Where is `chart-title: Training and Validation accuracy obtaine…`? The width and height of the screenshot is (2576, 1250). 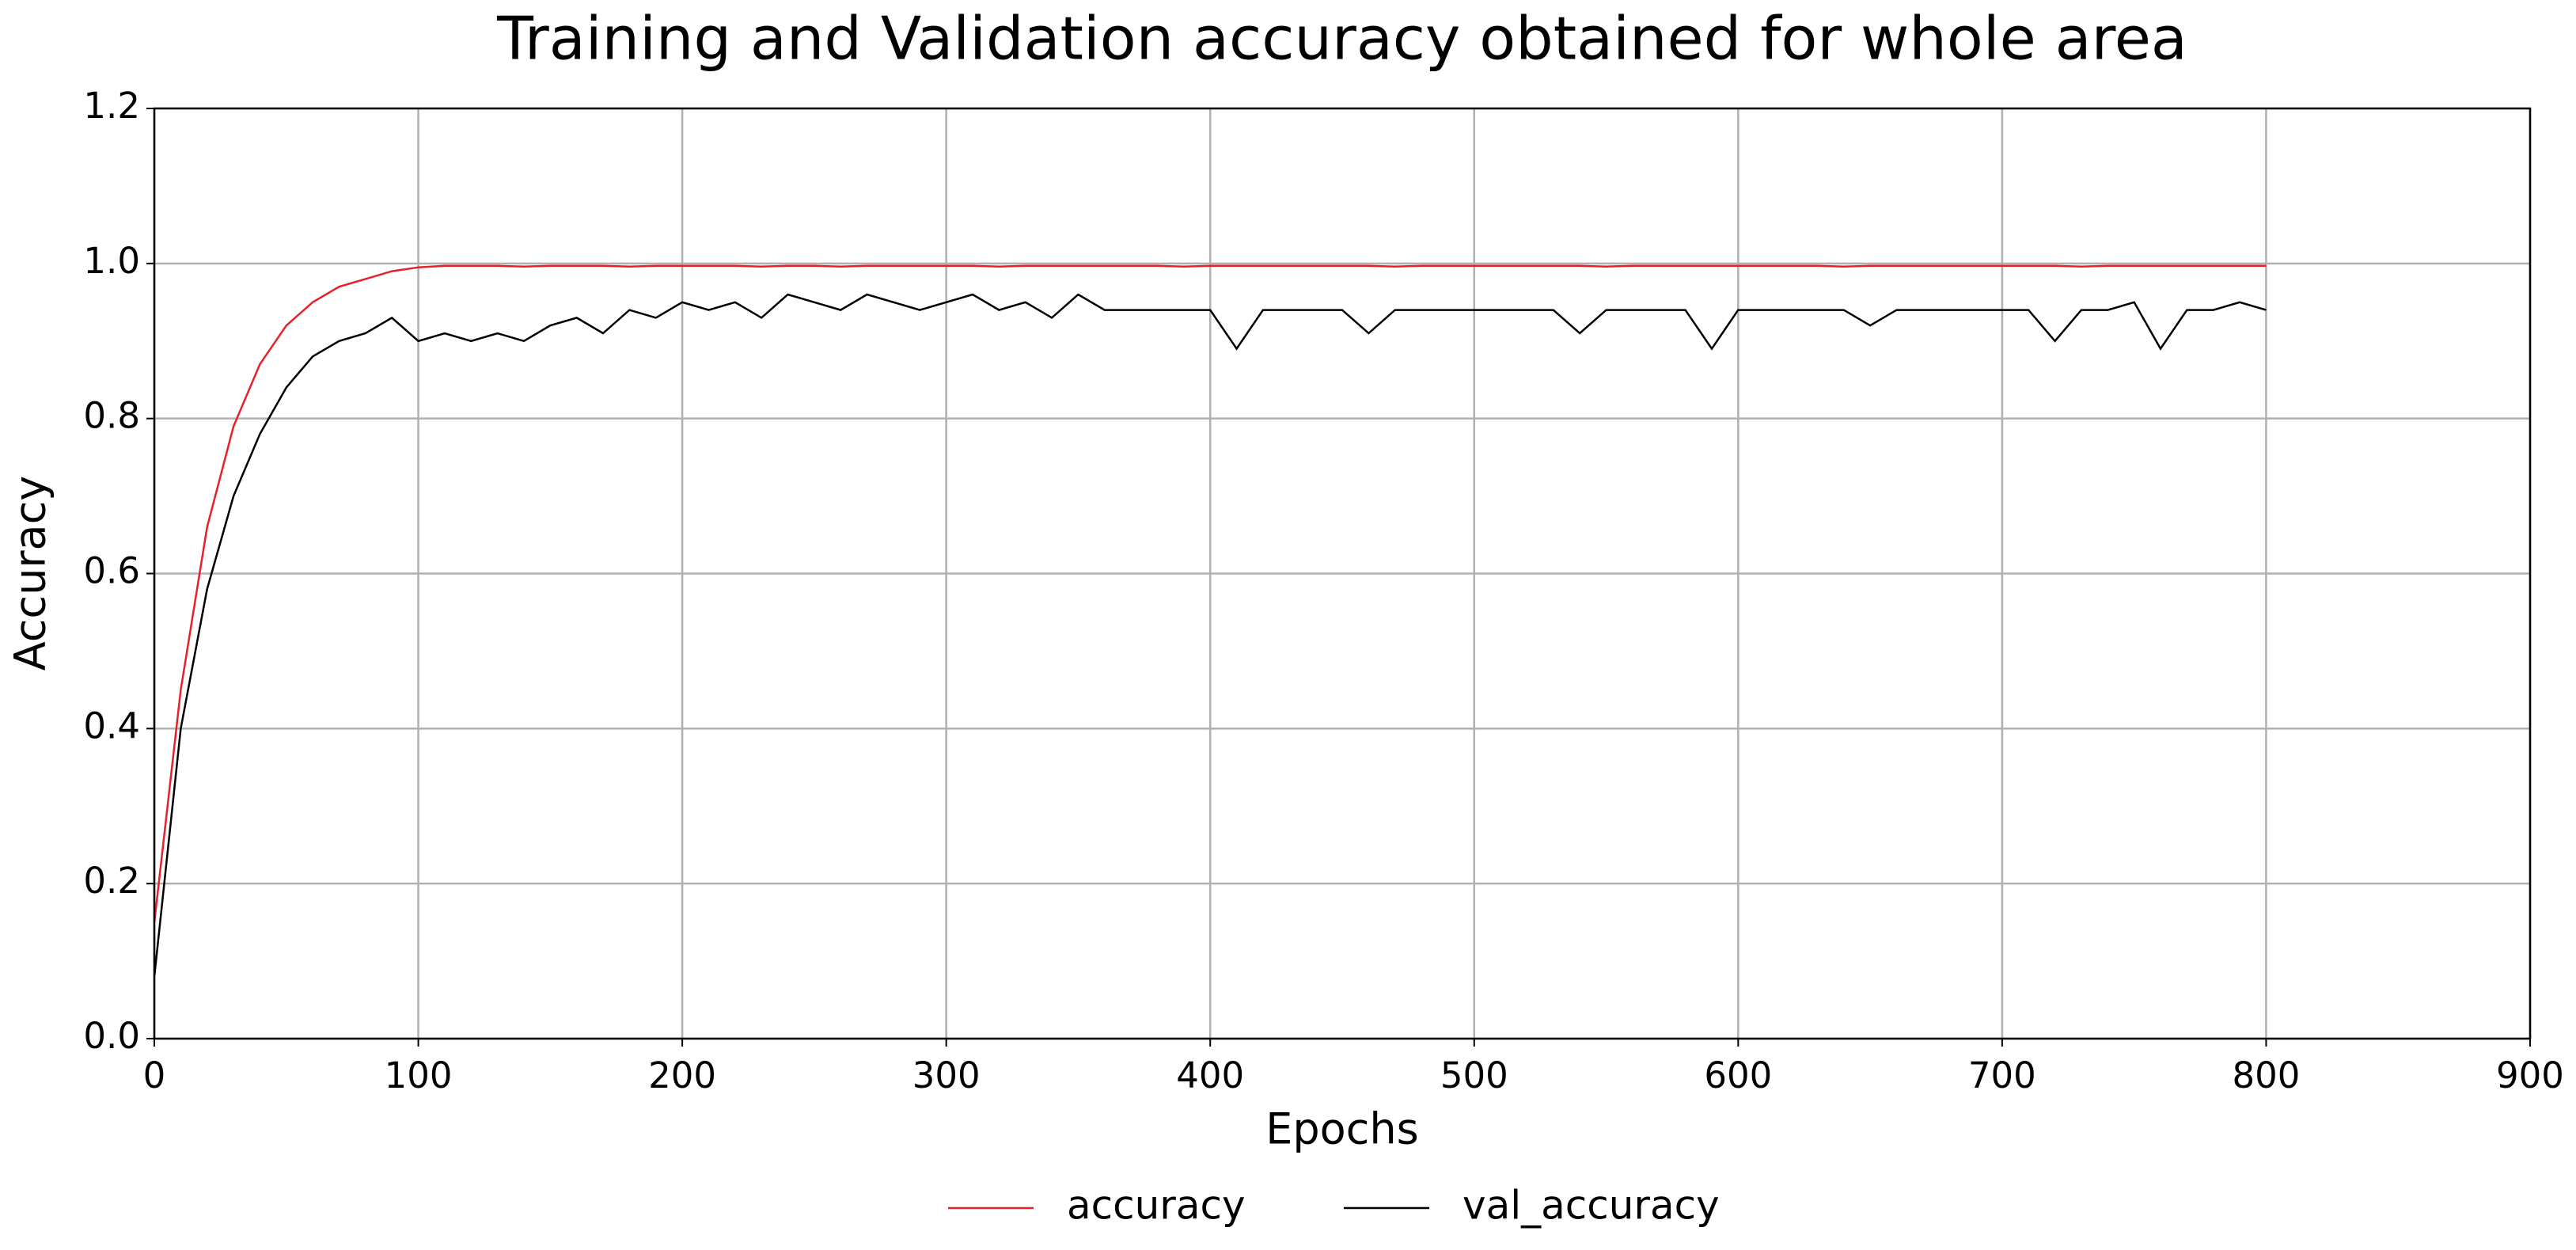 chart-title: Training and Validation accuracy obtaine… is located at coordinates (1341, 39).